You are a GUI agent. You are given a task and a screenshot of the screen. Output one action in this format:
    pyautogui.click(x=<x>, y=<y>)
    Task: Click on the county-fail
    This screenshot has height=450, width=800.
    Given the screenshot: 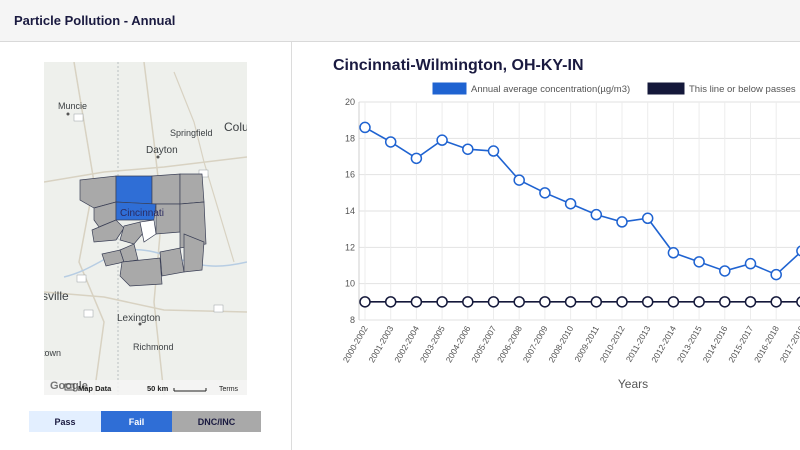 What is the action you would take?
    pyautogui.click(x=134, y=190)
    